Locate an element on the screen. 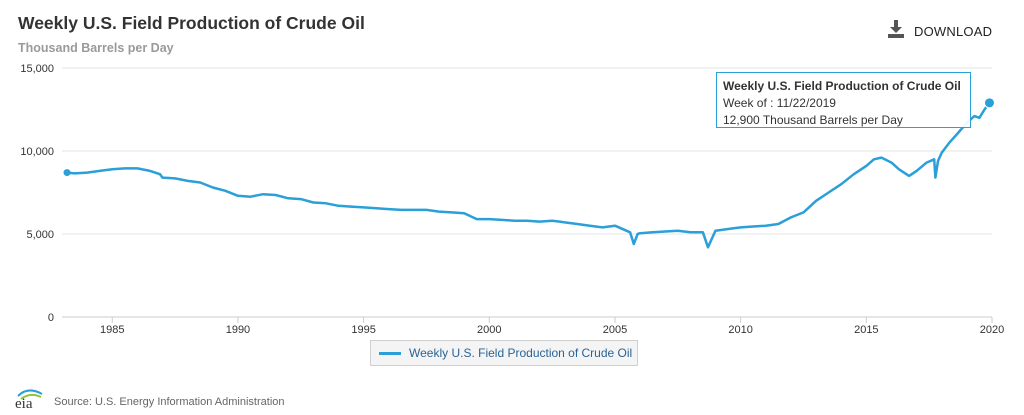 This screenshot has width=1024, height=415. chart-subtitle: Thousand Barrels per Day is located at coordinates (96, 48).